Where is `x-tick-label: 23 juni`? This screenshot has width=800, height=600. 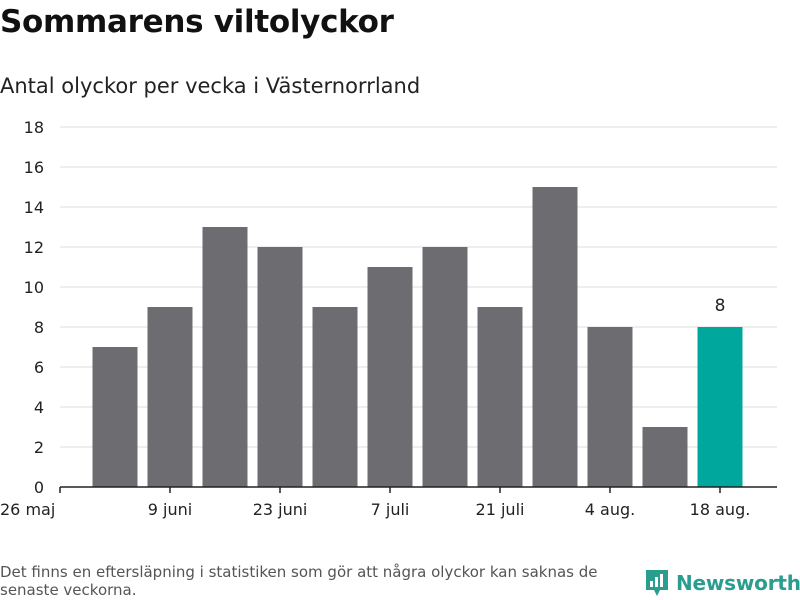 x-tick-label: 23 juni is located at coordinates (280, 509).